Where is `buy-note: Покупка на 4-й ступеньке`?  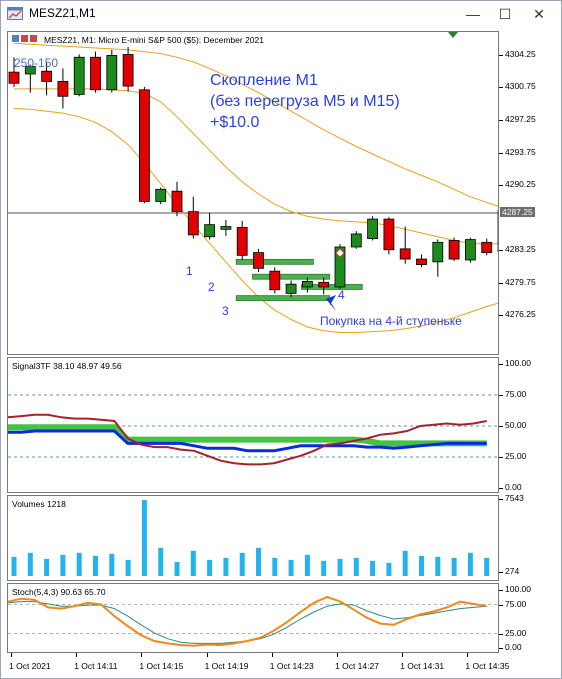
buy-note: Покупка на 4-й ступеньке is located at coordinates (391, 321).